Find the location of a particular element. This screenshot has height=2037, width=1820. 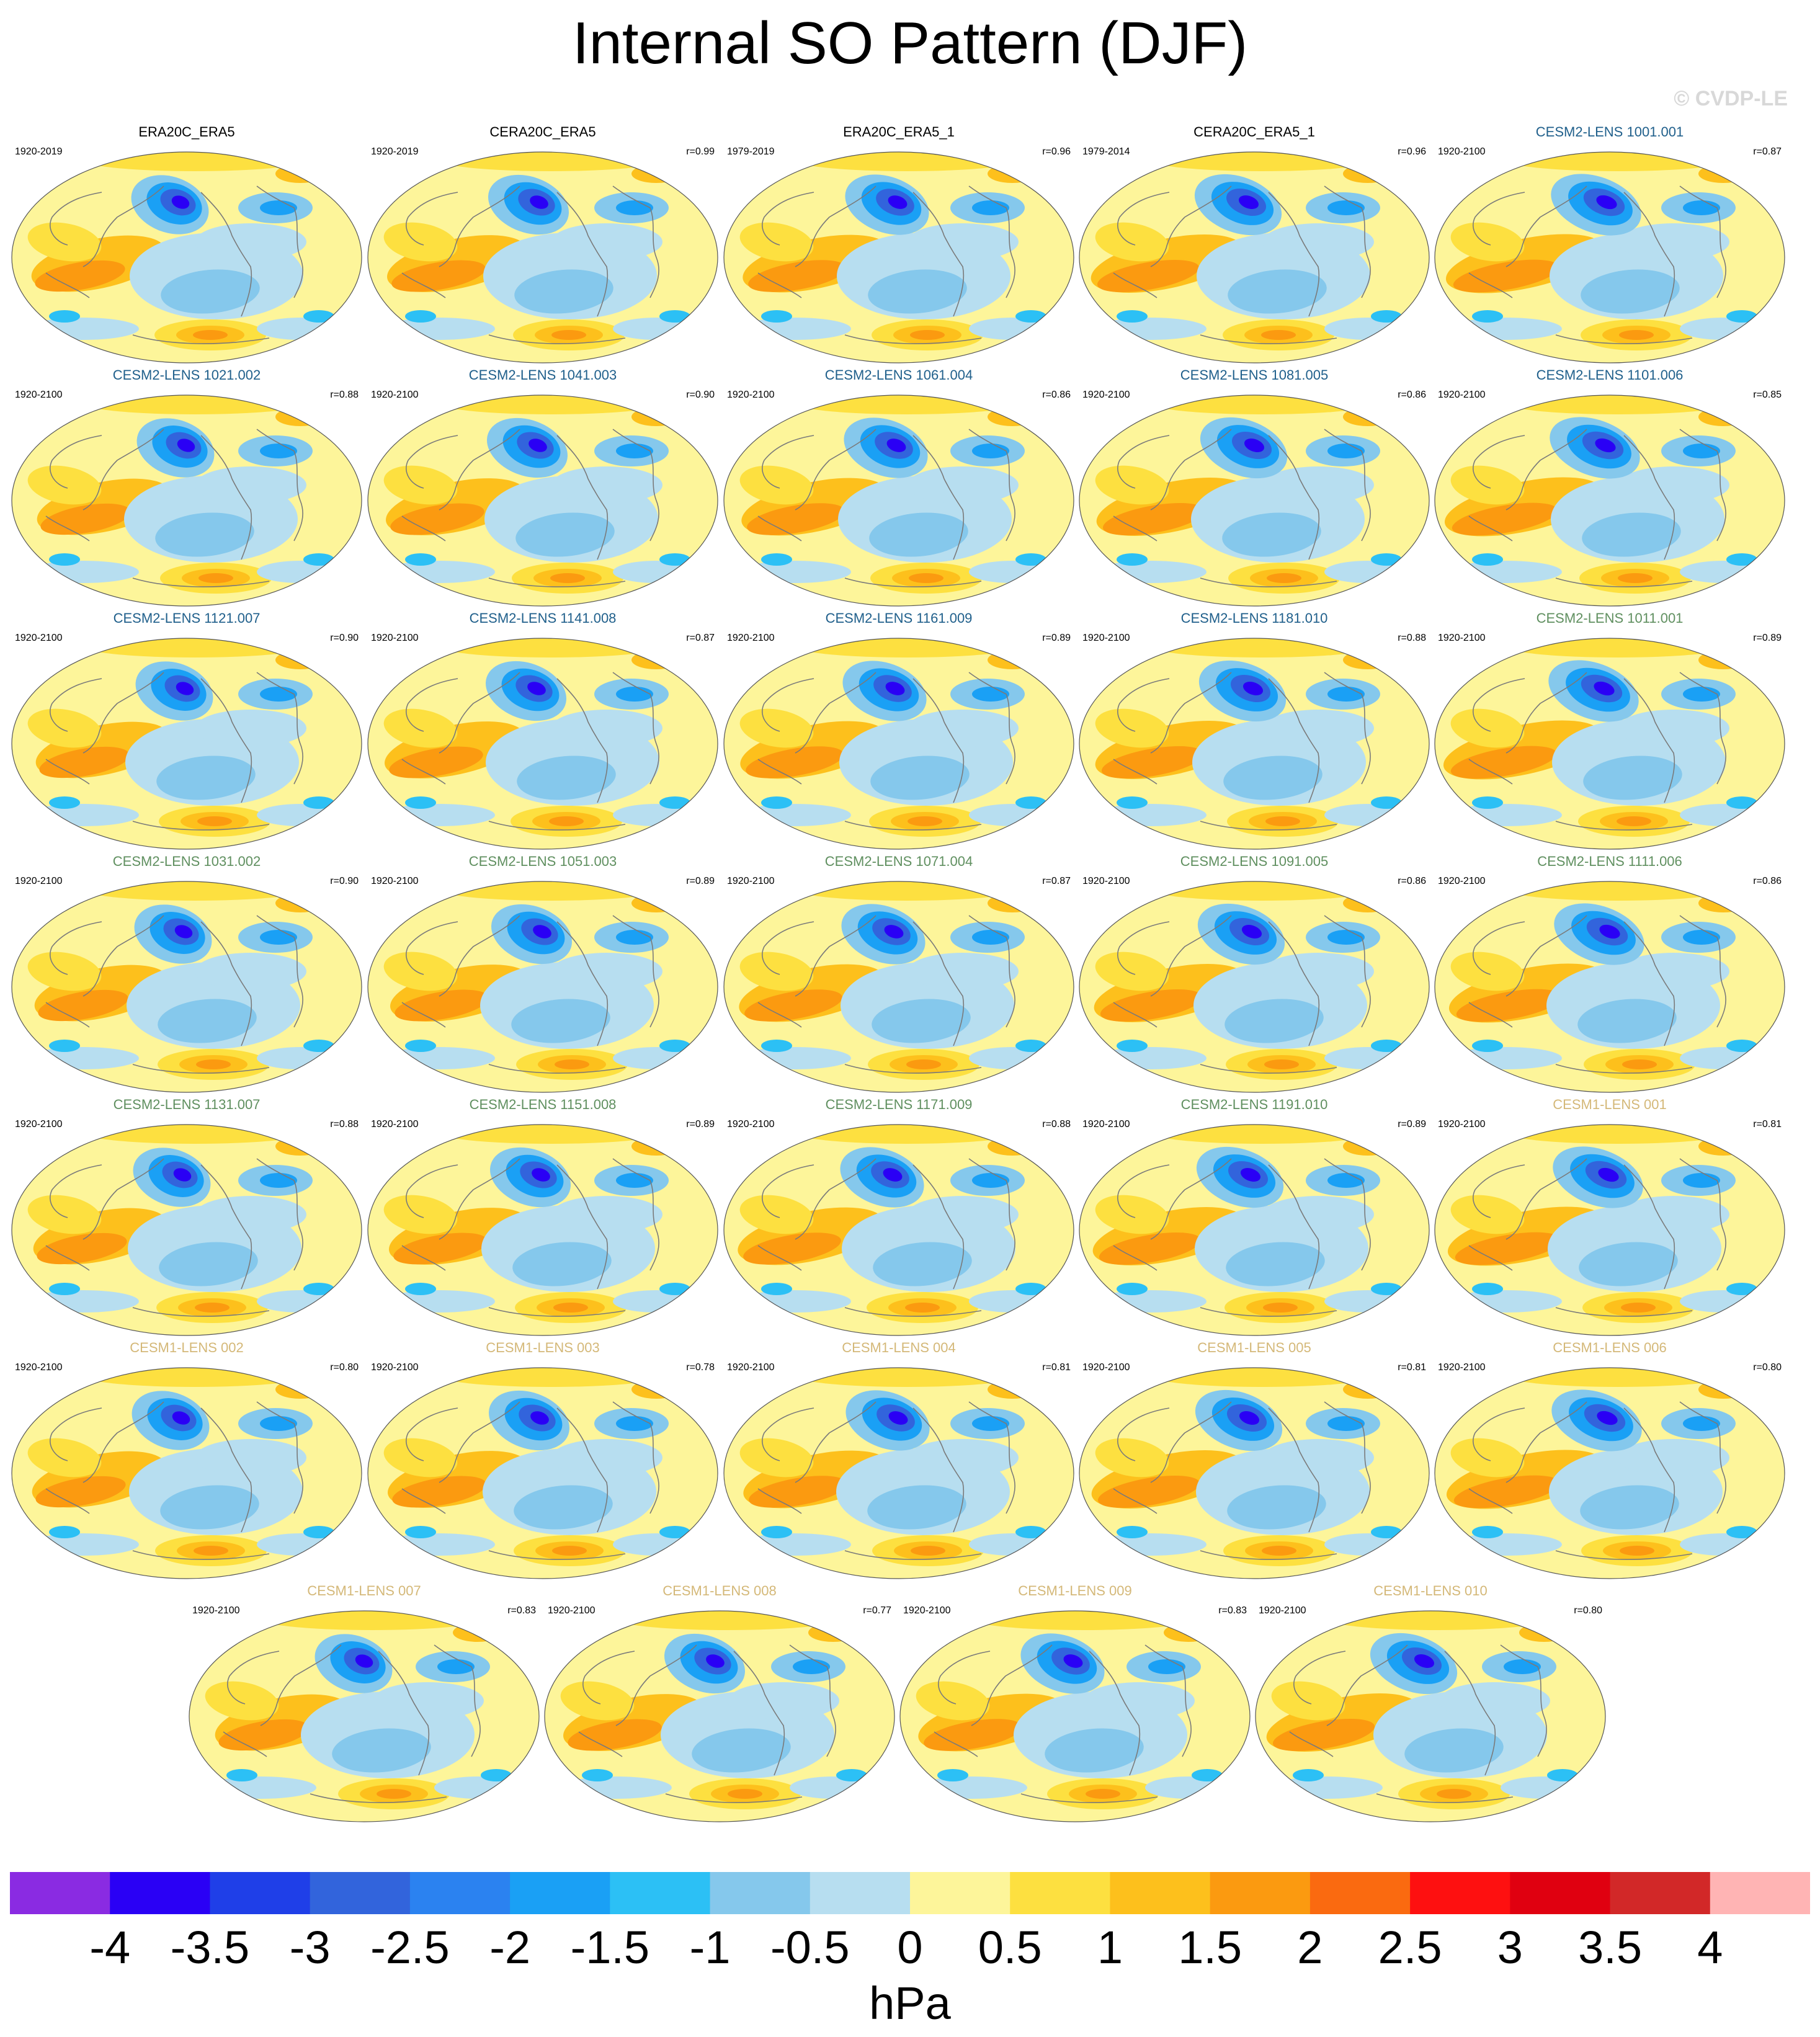

map-panel: CESM2-LENS 1001.001 1920-2100 r=0.87 is located at coordinates (1610, 245).